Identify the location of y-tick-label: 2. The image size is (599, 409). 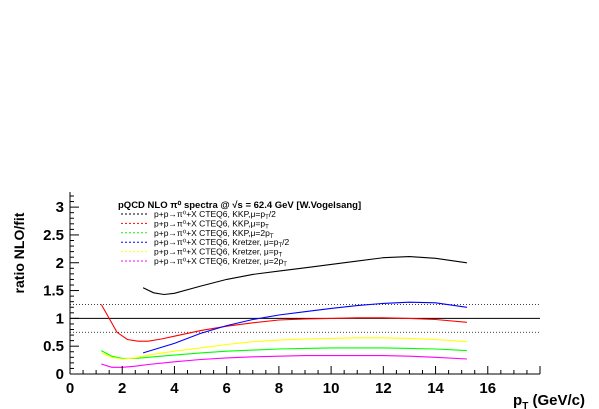
(60, 263).